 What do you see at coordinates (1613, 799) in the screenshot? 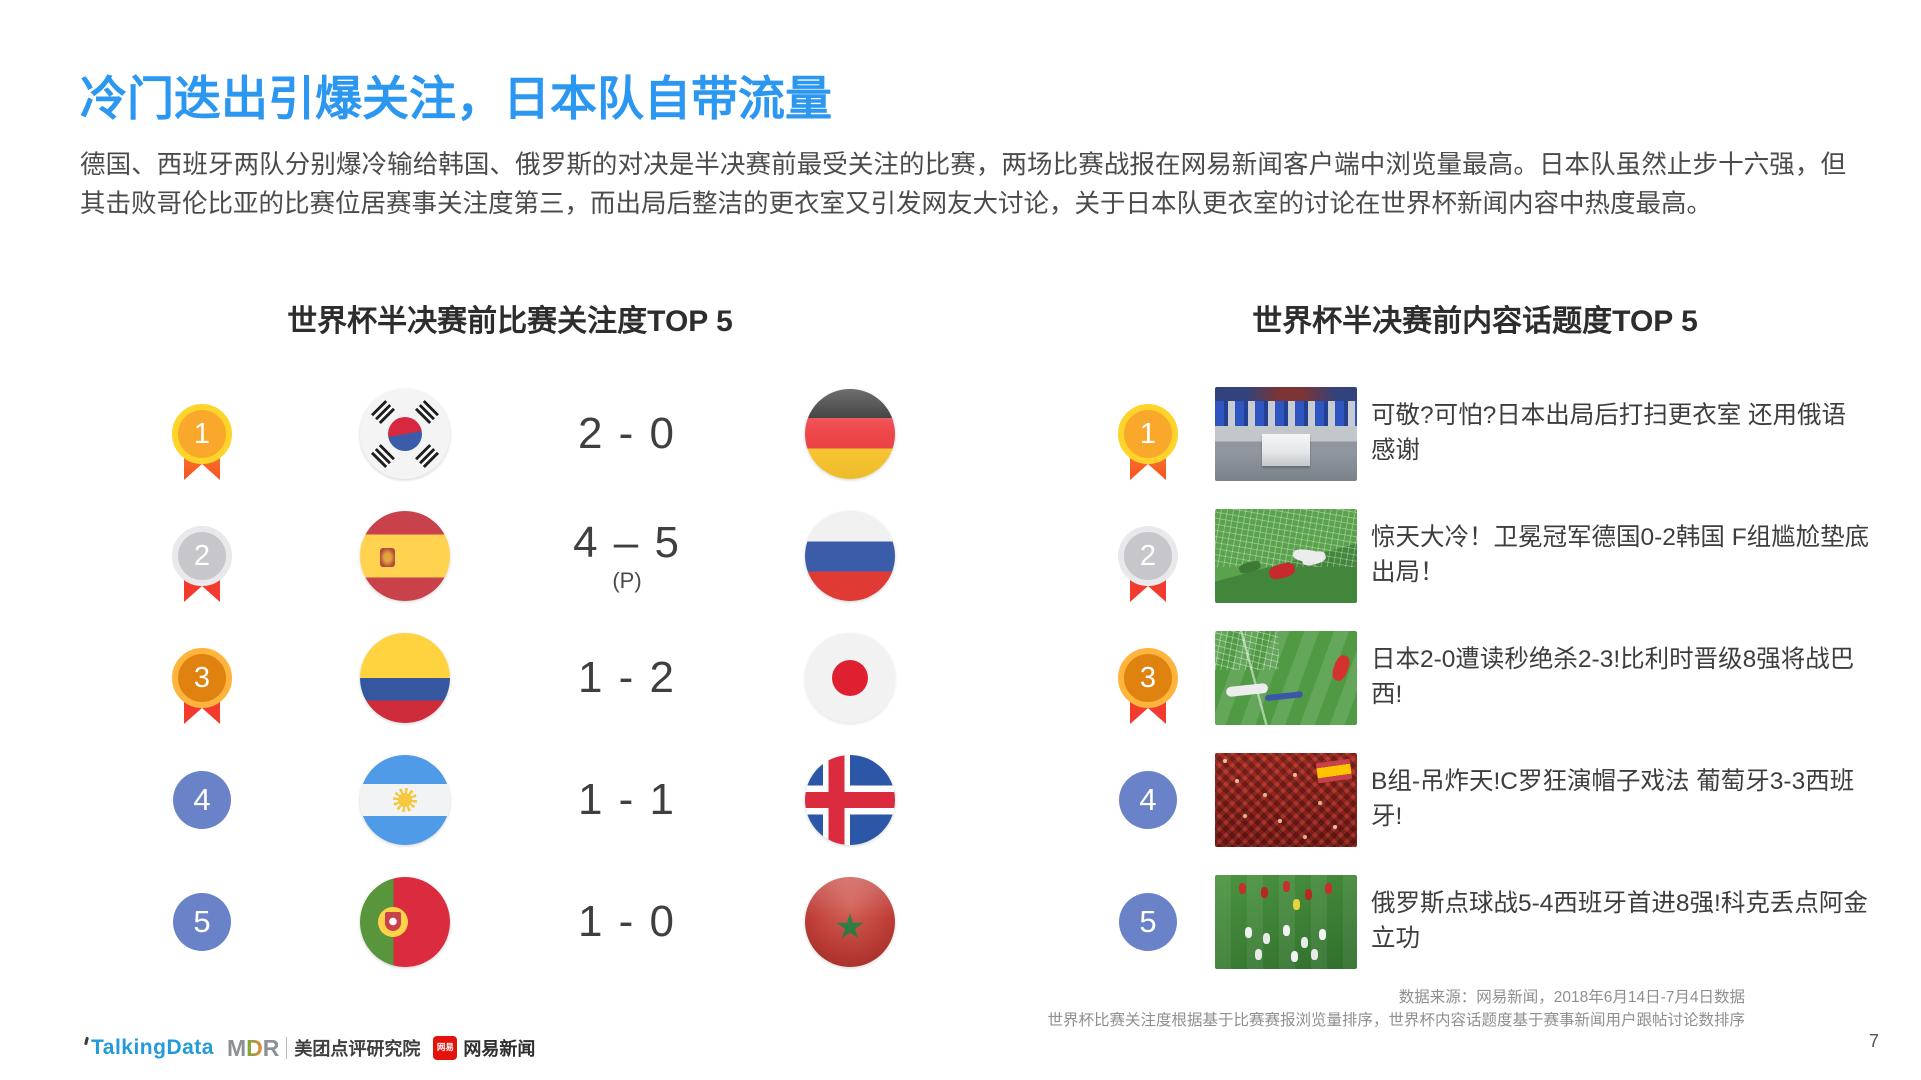
I see `news-headline: B组-吊炸天!C罗狂演帽子戏法 葡萄牙3-3西班牙!` at bounding box center [1613, 799].